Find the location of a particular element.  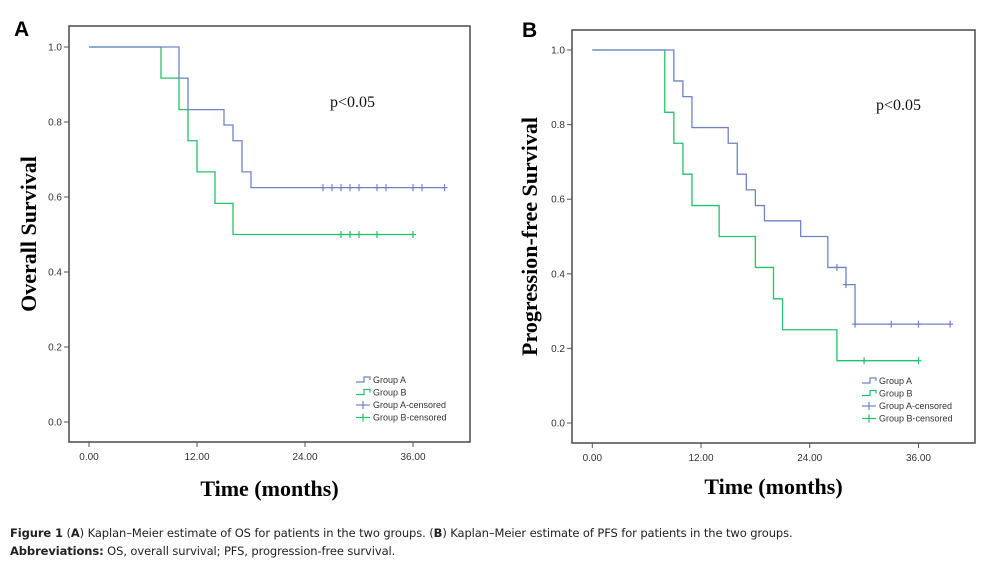

panel-letter: A is located at coordinates (21, 29).